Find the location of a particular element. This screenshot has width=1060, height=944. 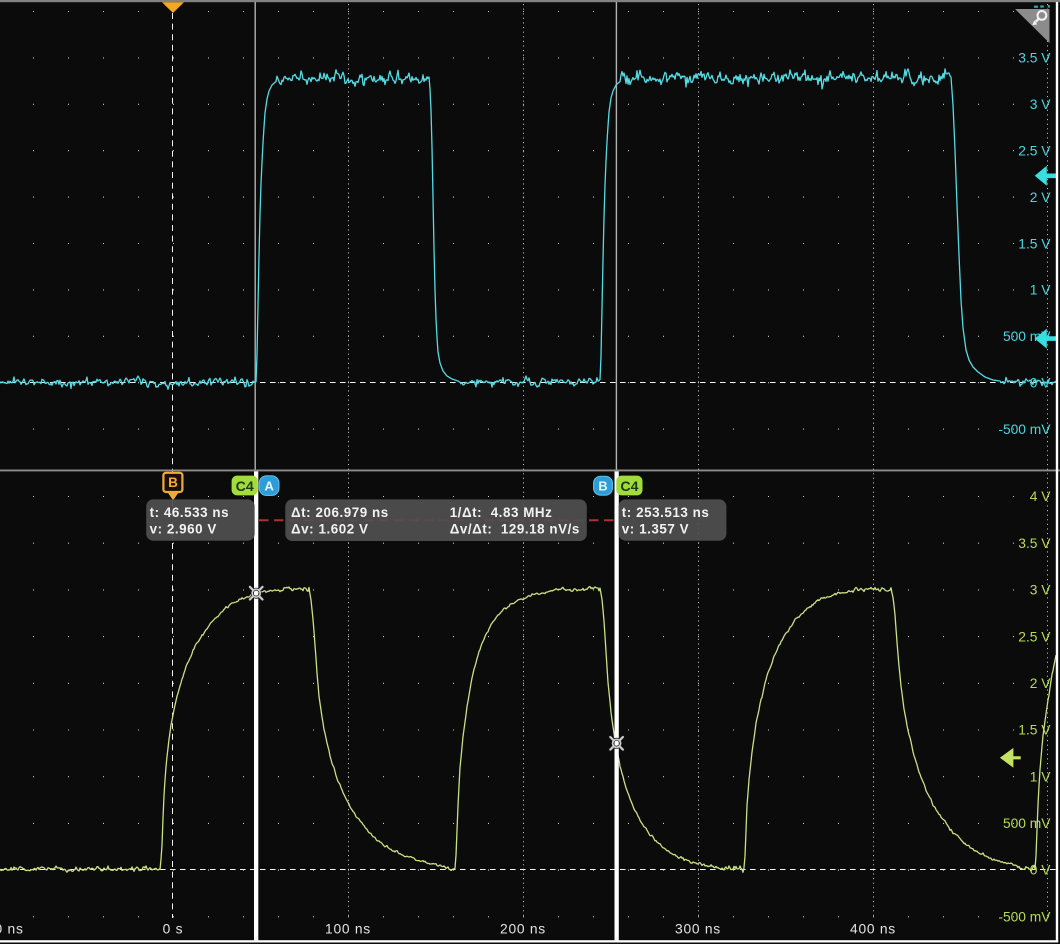

svg-text: t: 253.513 ns is located at coordinates (666, 512).